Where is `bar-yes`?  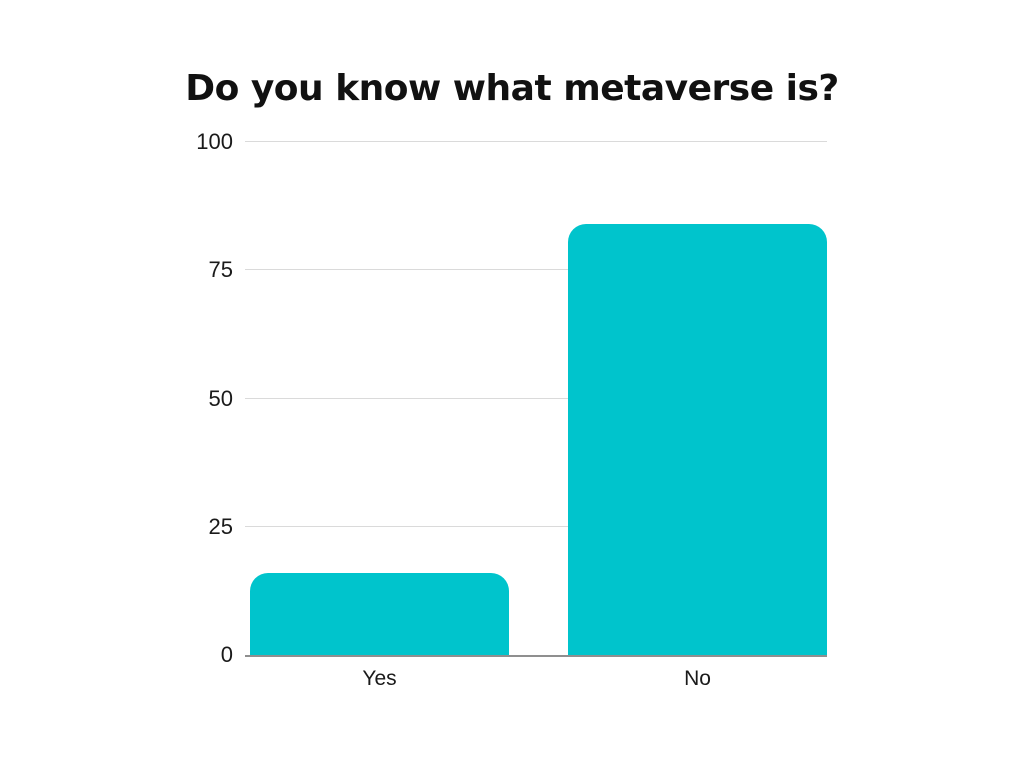
bar-yes is located at coordinates (379, 613).